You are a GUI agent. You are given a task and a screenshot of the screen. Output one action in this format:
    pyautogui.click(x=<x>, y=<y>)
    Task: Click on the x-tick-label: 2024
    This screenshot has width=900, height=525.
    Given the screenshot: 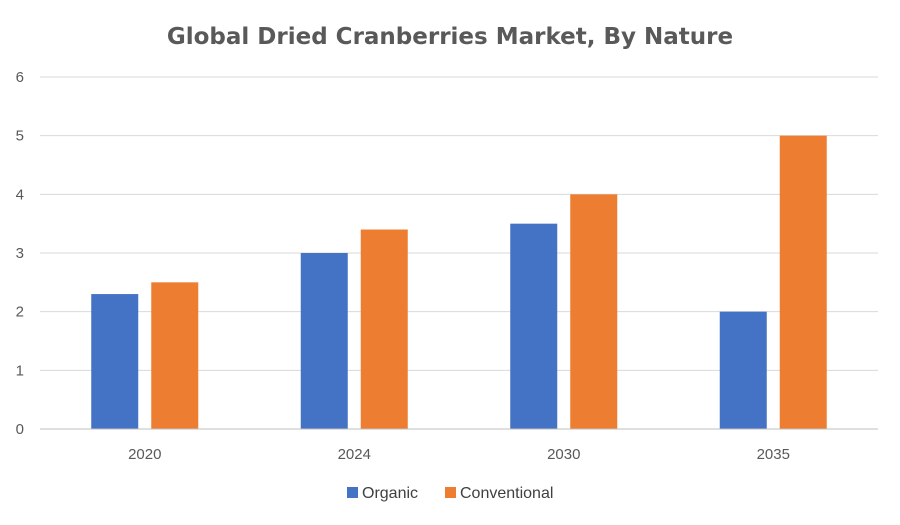 What is the action you would take?
    pyautogui.click(x=354, y=454)
    